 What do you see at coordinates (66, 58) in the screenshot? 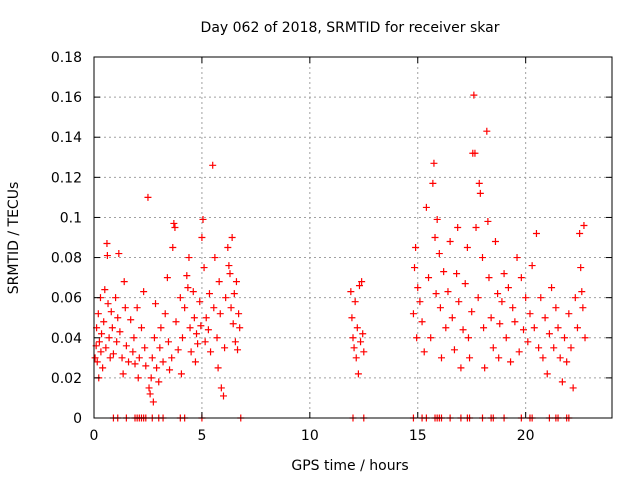
I see `y-tick-label: 0.18` at bounding box center [66, 58].